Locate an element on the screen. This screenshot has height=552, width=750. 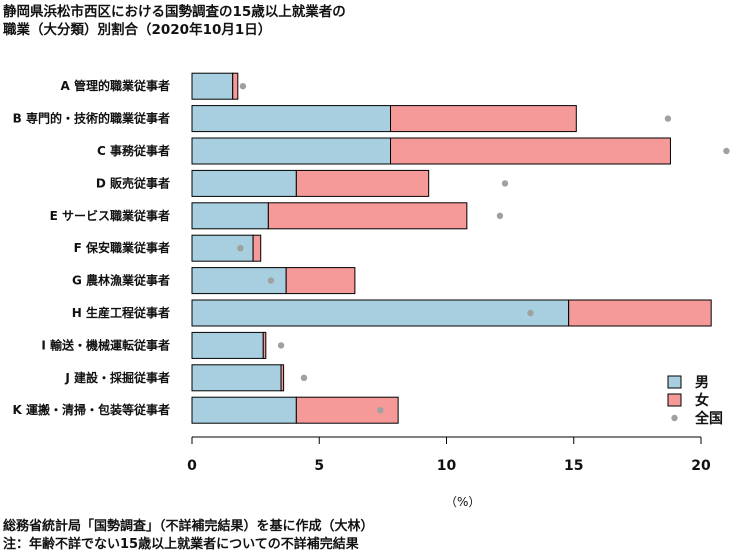
legend-label-male: 男 is located at coordinates (702, 383).